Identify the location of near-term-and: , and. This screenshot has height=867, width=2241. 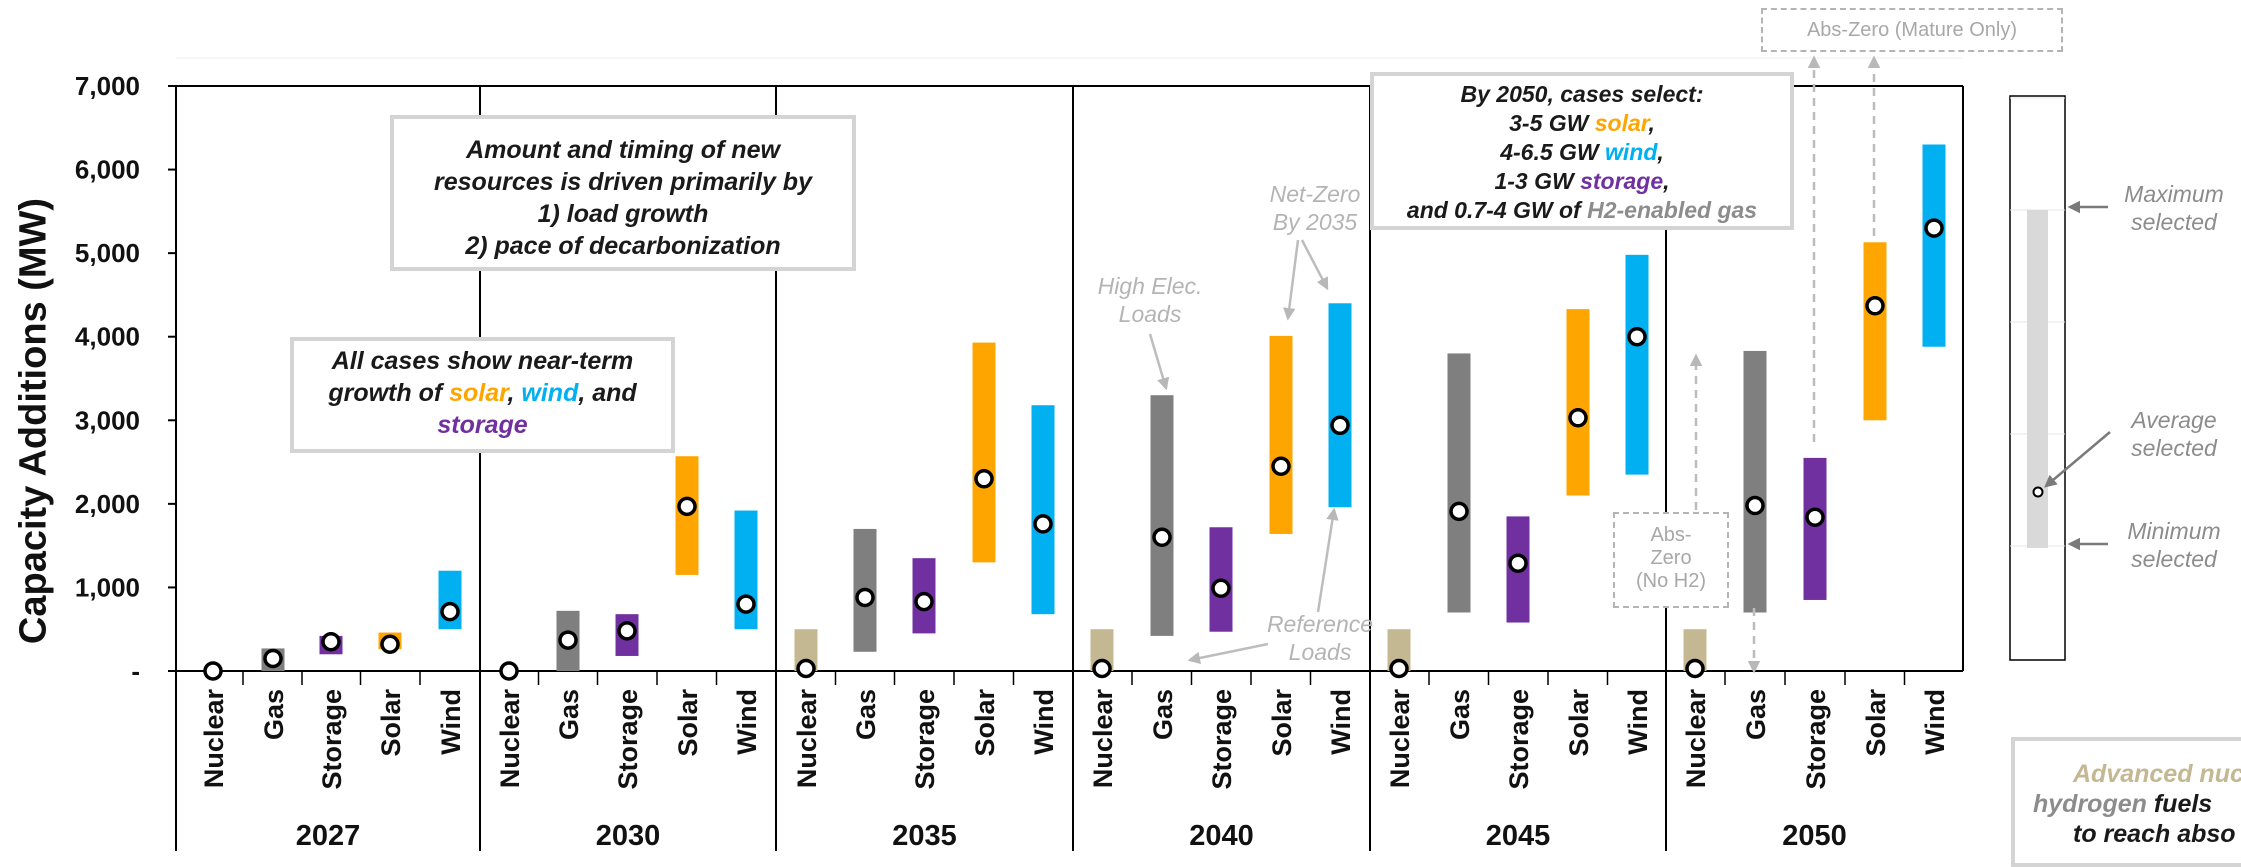
(607, 393).